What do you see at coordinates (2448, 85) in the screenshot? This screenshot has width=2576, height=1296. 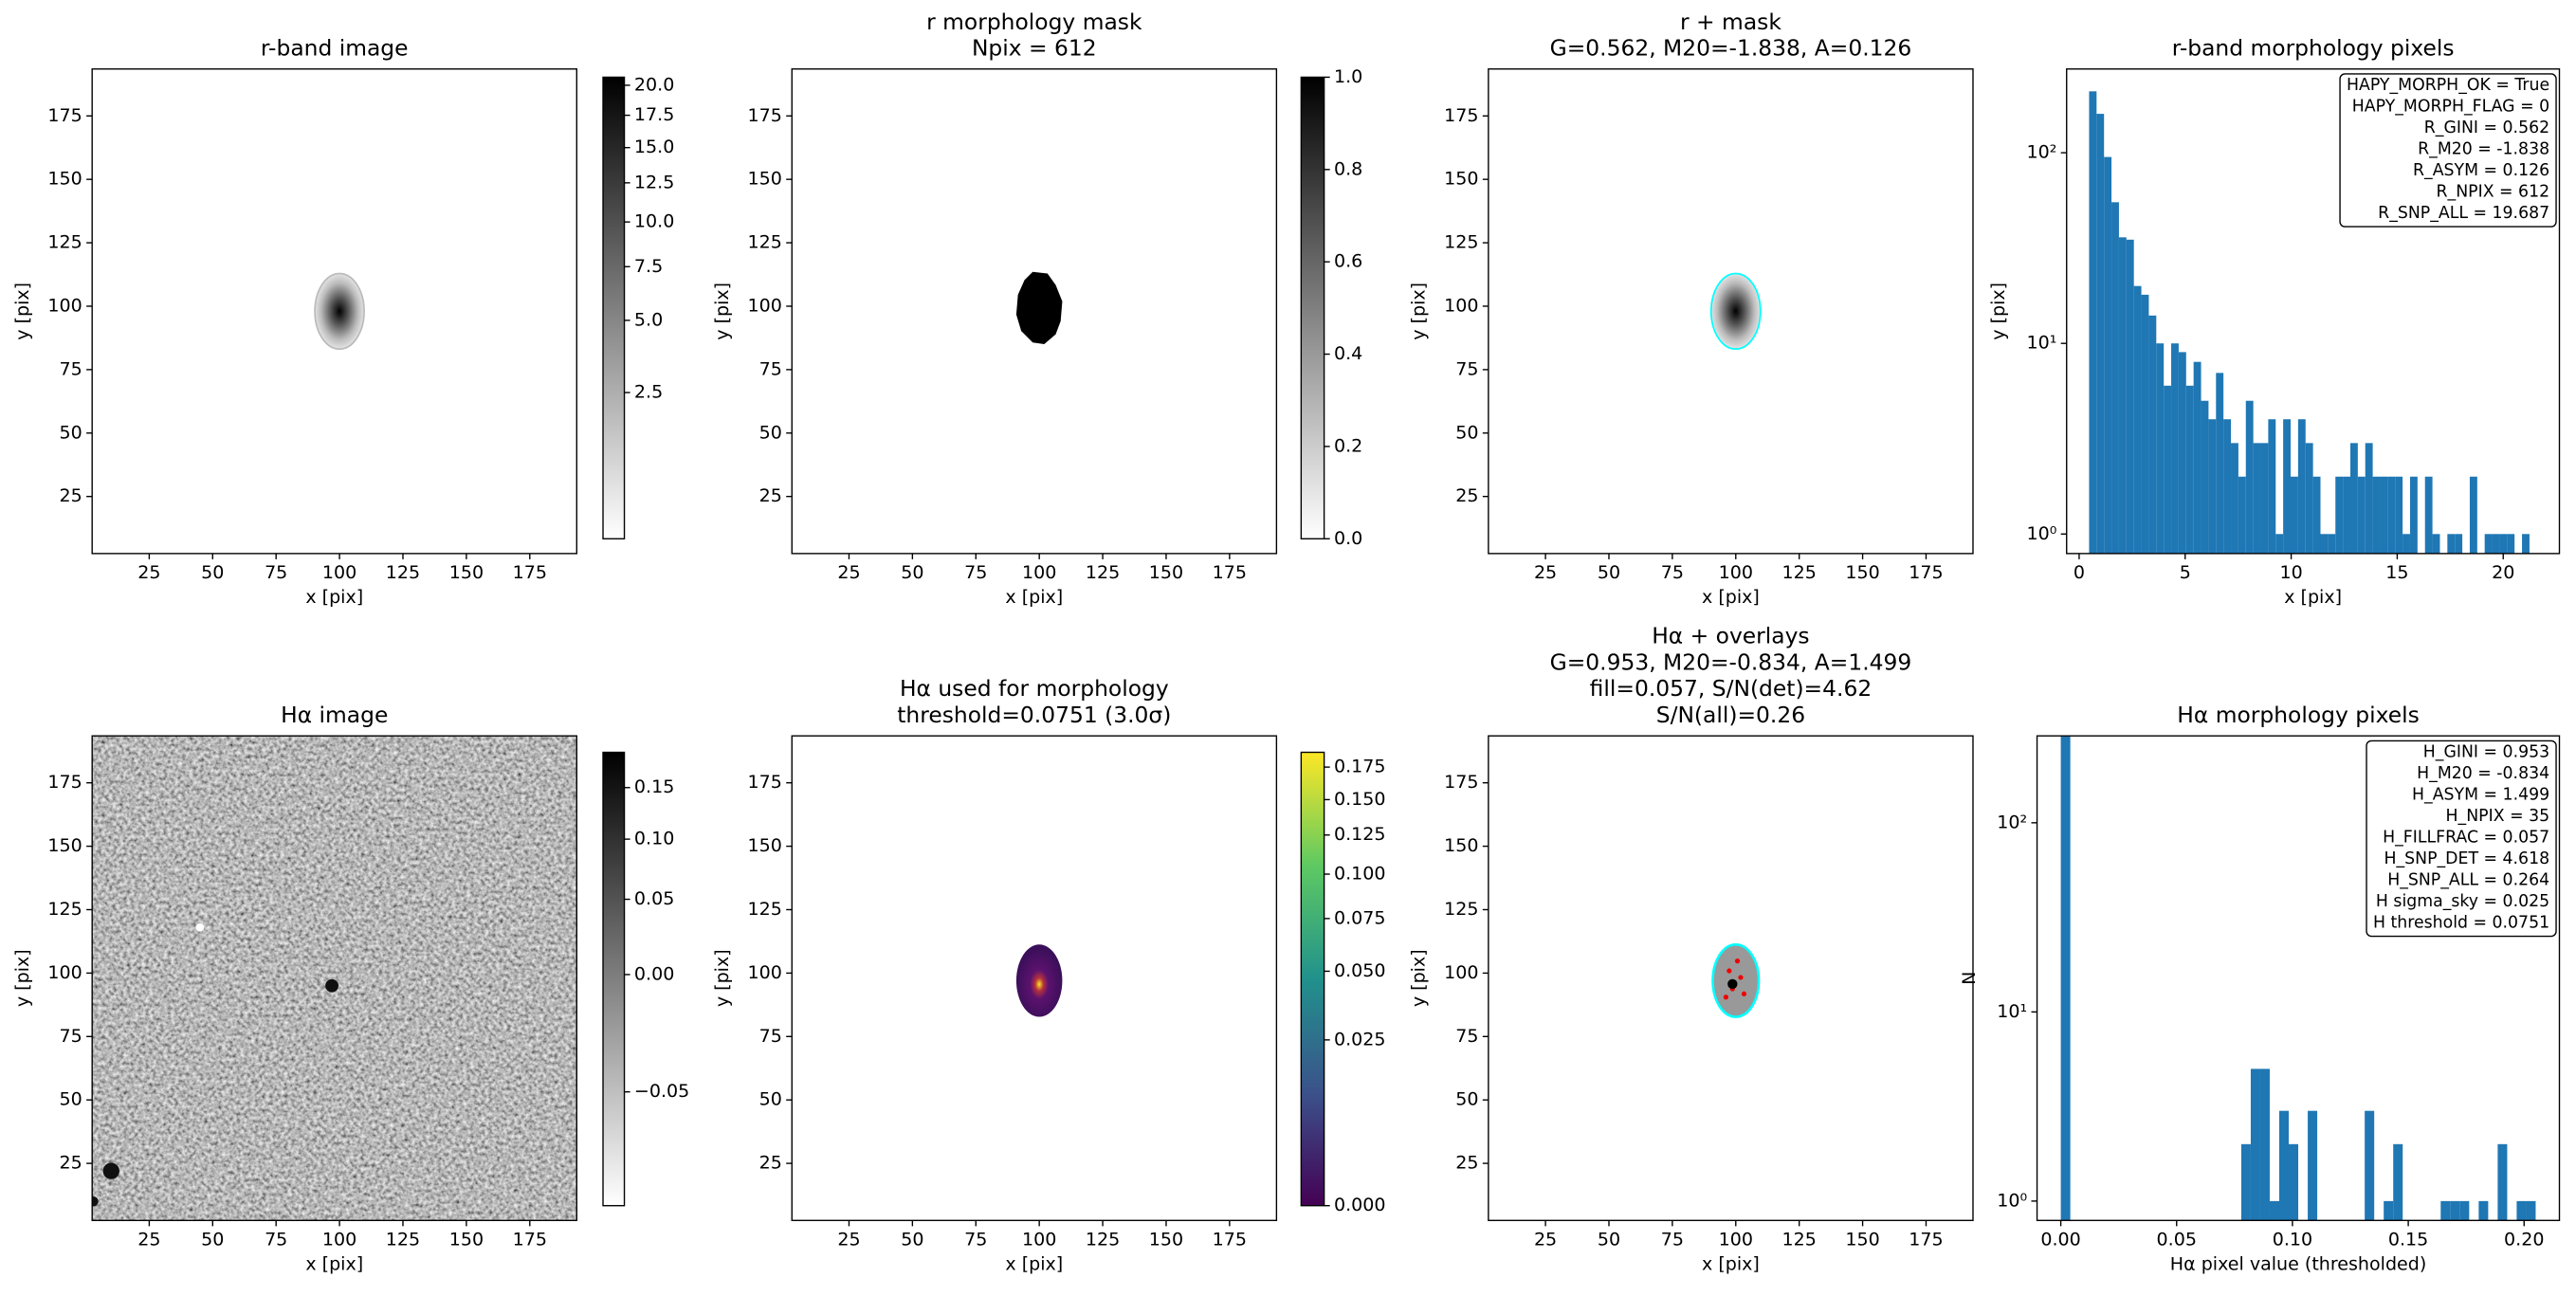 I see `annotation-line: HAPY_MORPH_OK = True` at bounding box center [2448, 85].